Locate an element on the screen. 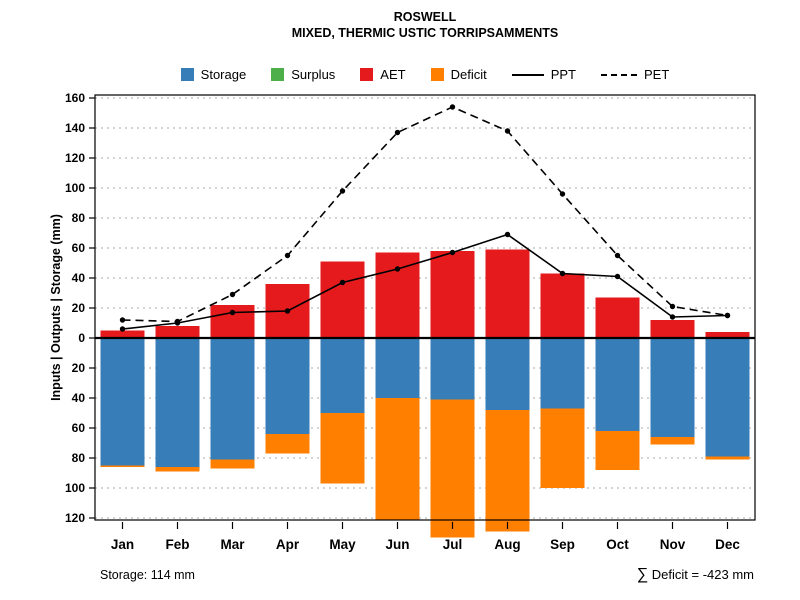 This screenshot has height=600, width=800. deficit-swatch-icon is located at coordinates (437, 74).